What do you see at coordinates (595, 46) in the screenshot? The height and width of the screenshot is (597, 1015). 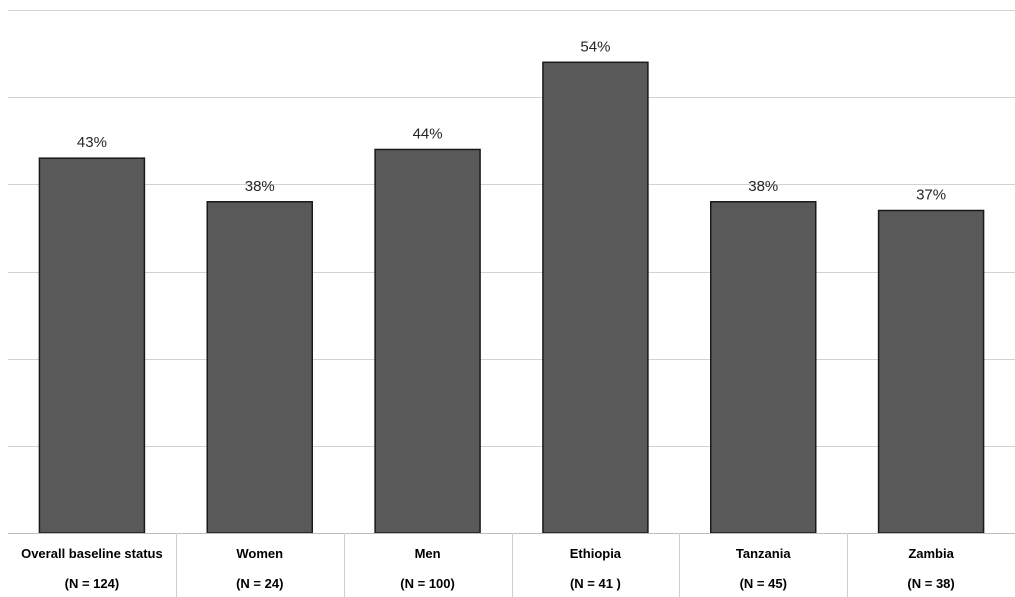 I see `data-label-3: 54%` at bounding box center [595, 46].